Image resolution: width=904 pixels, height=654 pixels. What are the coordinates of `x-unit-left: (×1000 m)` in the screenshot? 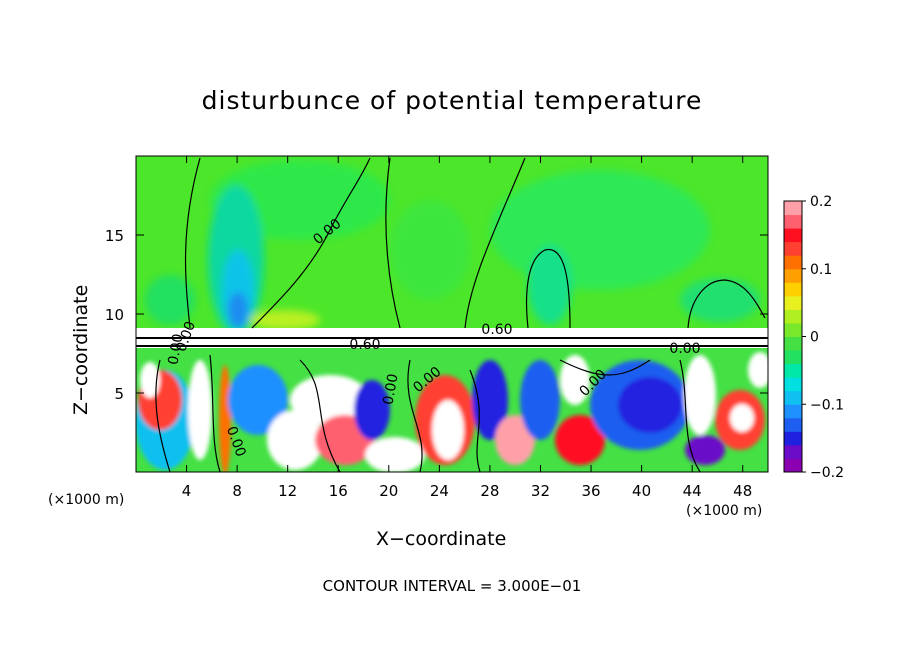 It's located at (86, 500).